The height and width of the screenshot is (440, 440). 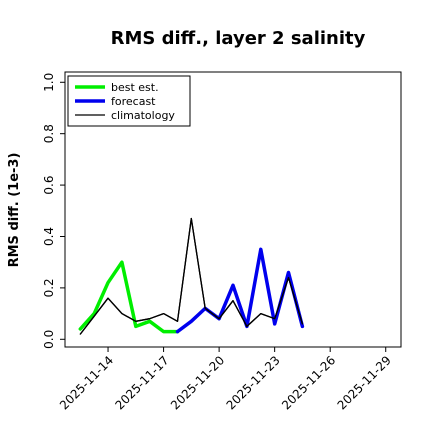 I want to click on legend-label: best est., so click(x=135, y=87).